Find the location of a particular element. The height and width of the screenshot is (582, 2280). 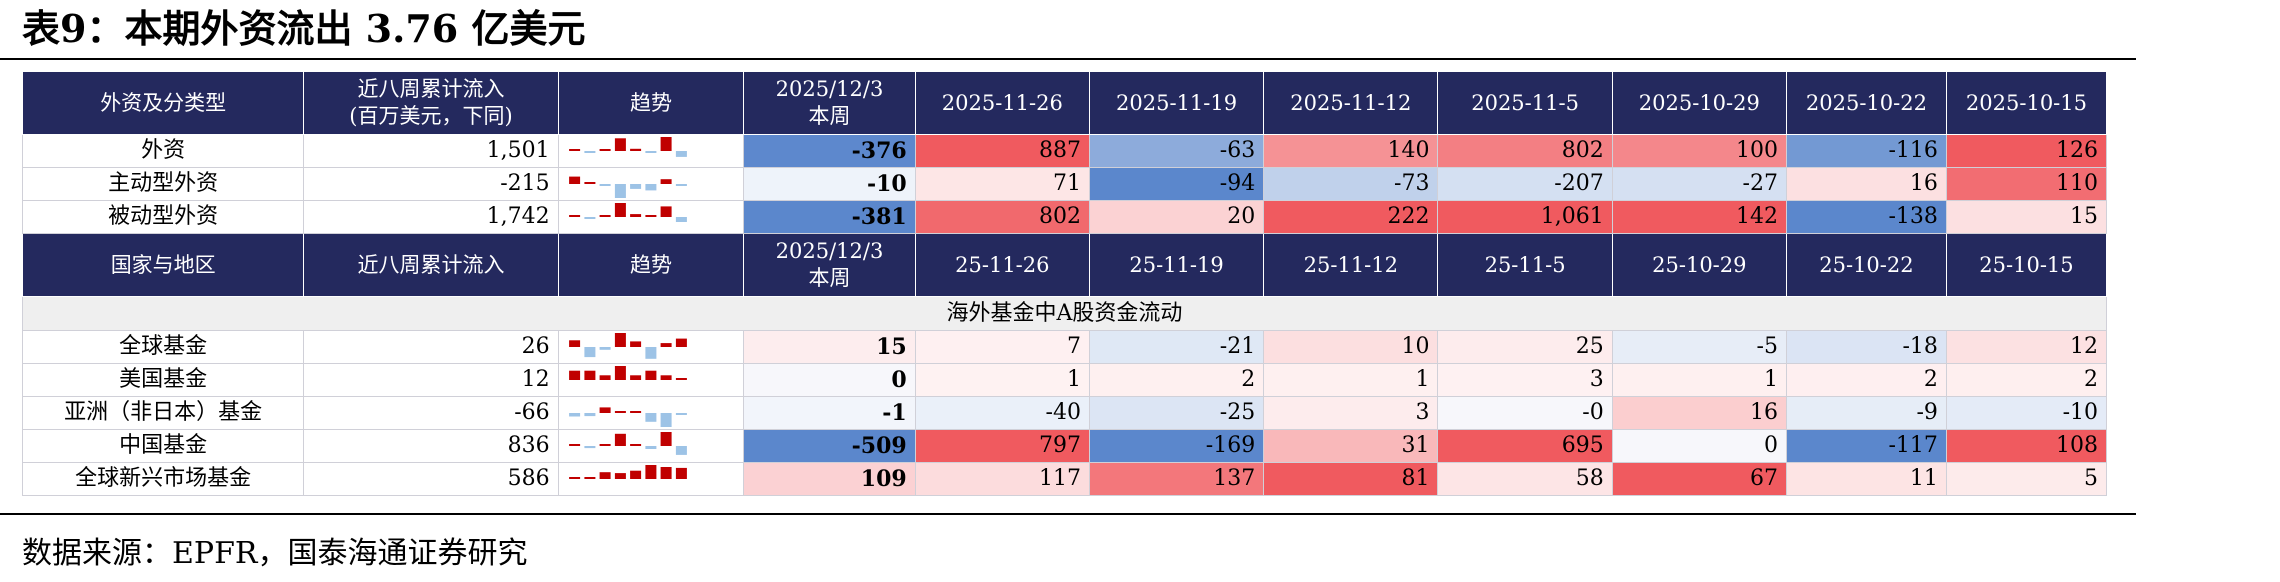

weekly-value: 0 is located at coordinates (1699, 446).